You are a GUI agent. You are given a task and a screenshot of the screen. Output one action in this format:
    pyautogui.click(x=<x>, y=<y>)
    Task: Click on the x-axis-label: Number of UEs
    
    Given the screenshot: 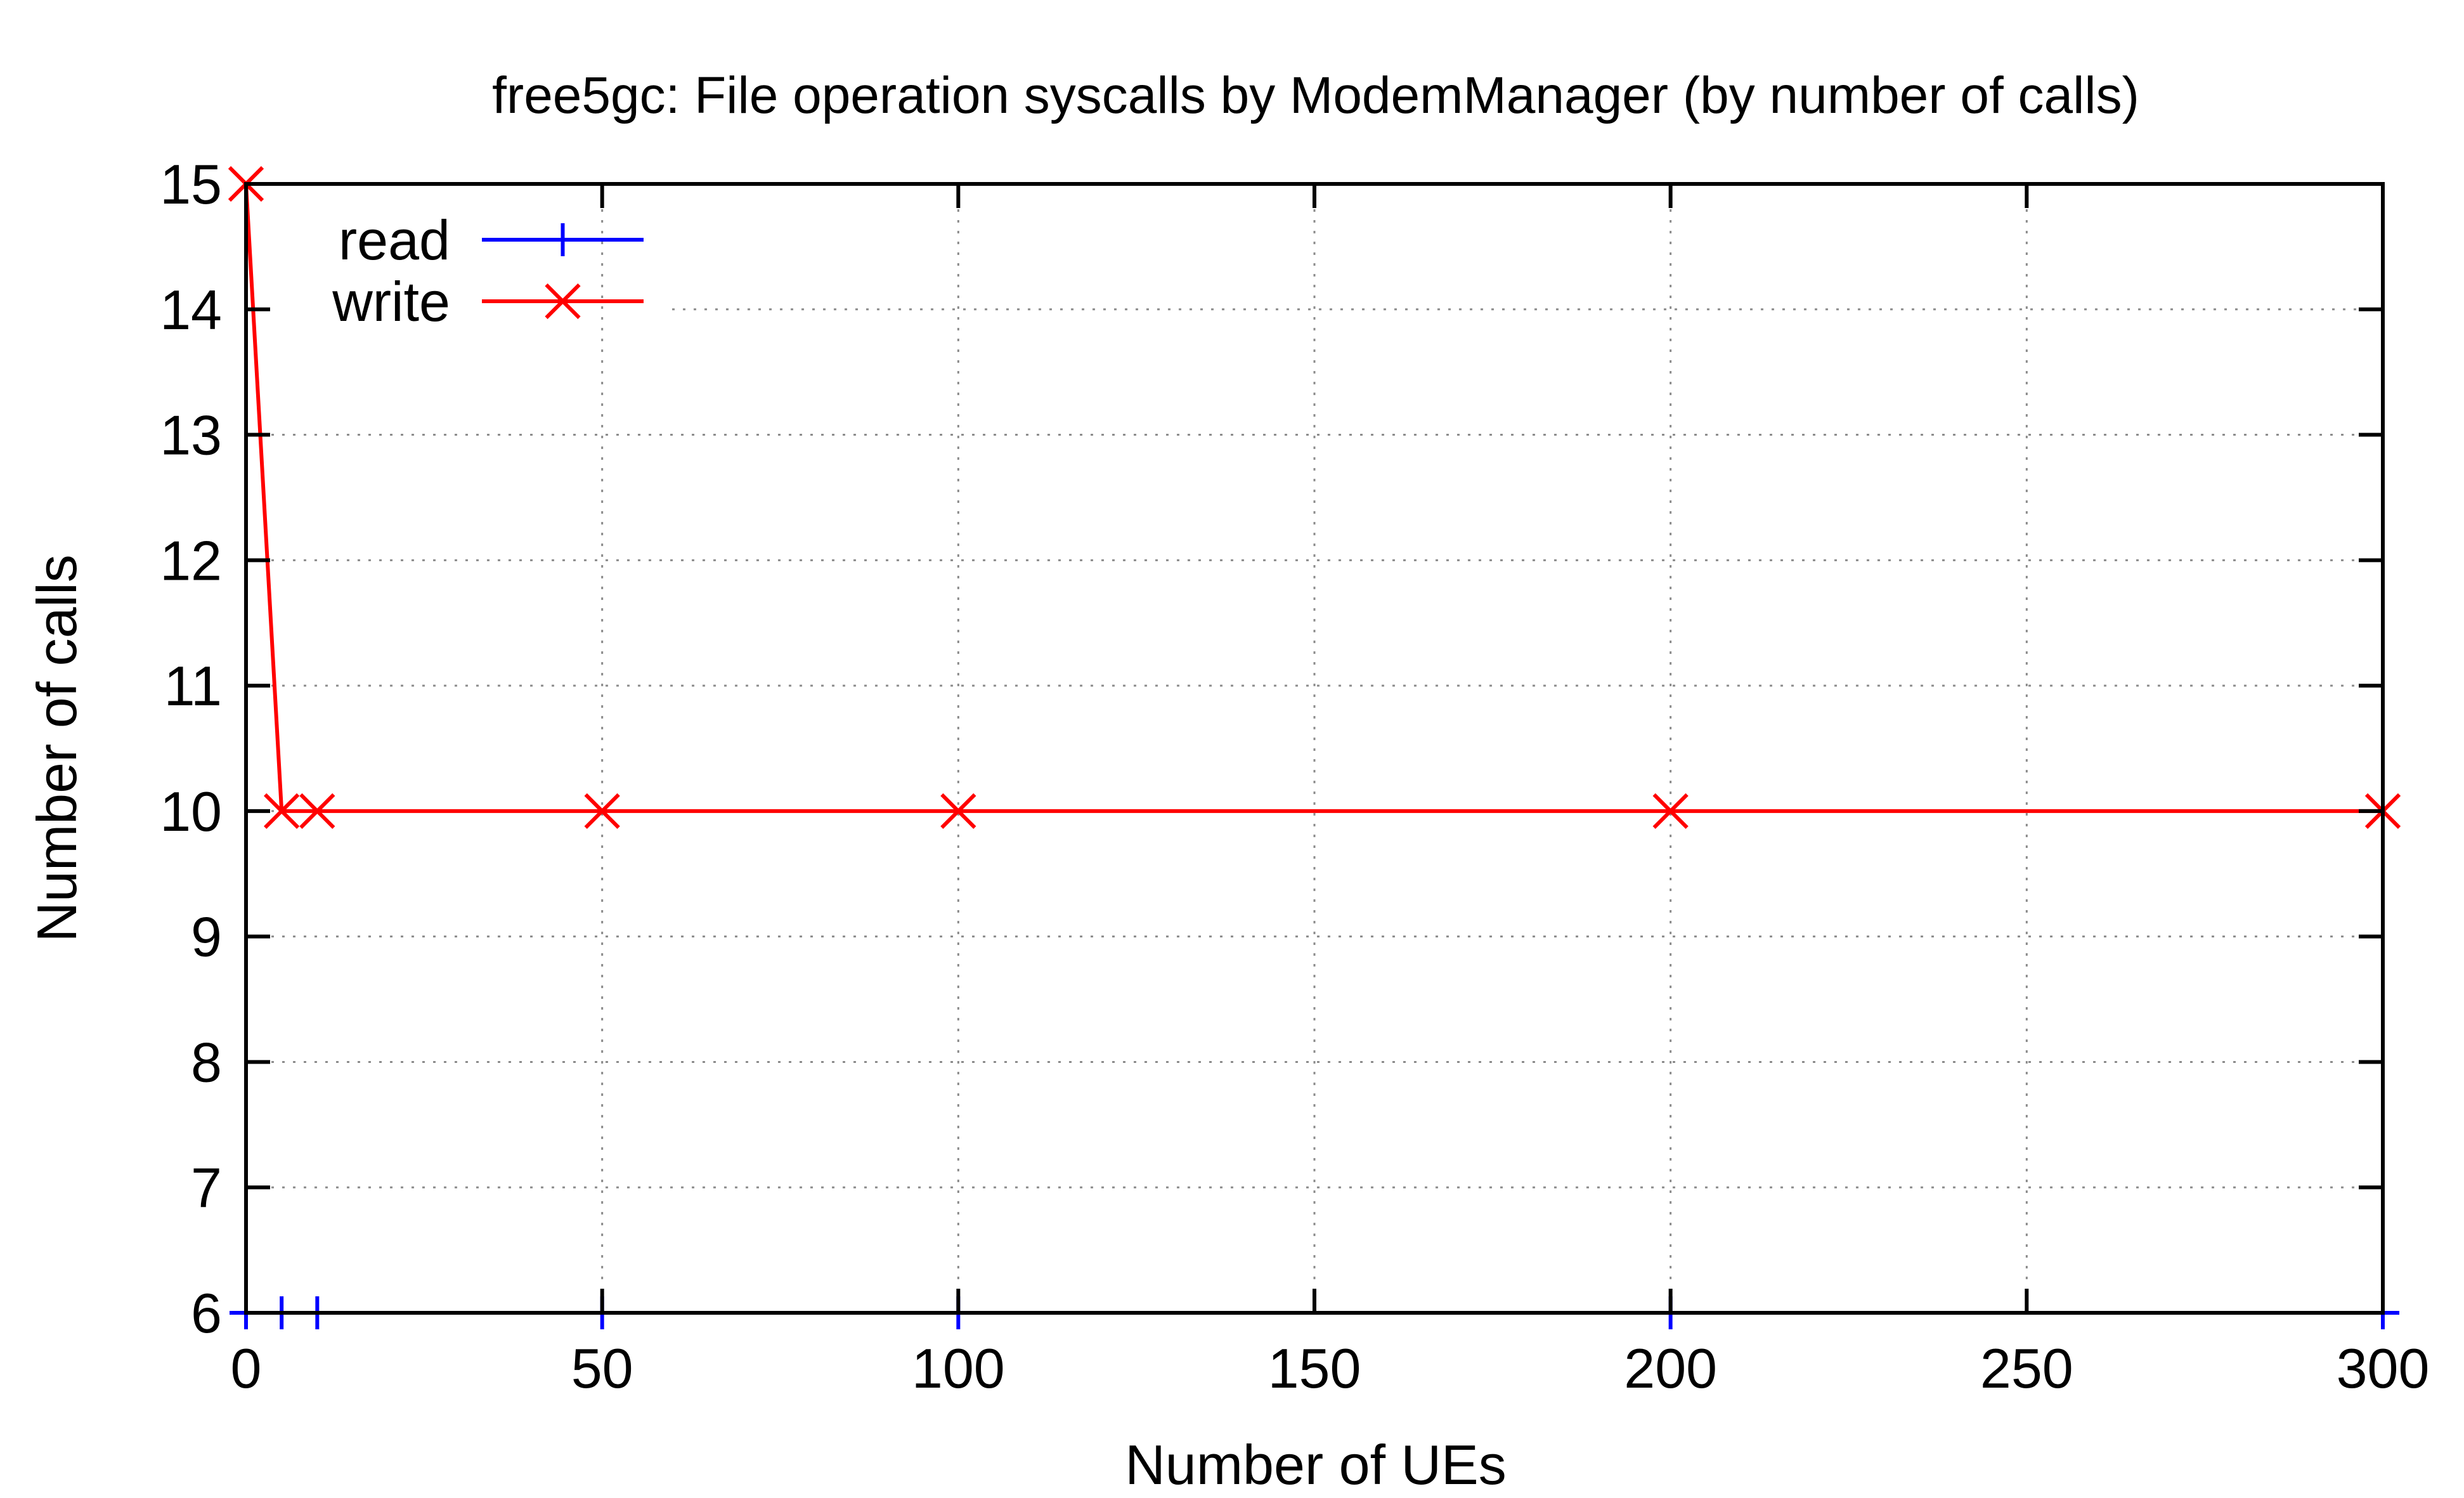 What is the action you would take?
    pyautogui.click(x=1316, y=1464)
    